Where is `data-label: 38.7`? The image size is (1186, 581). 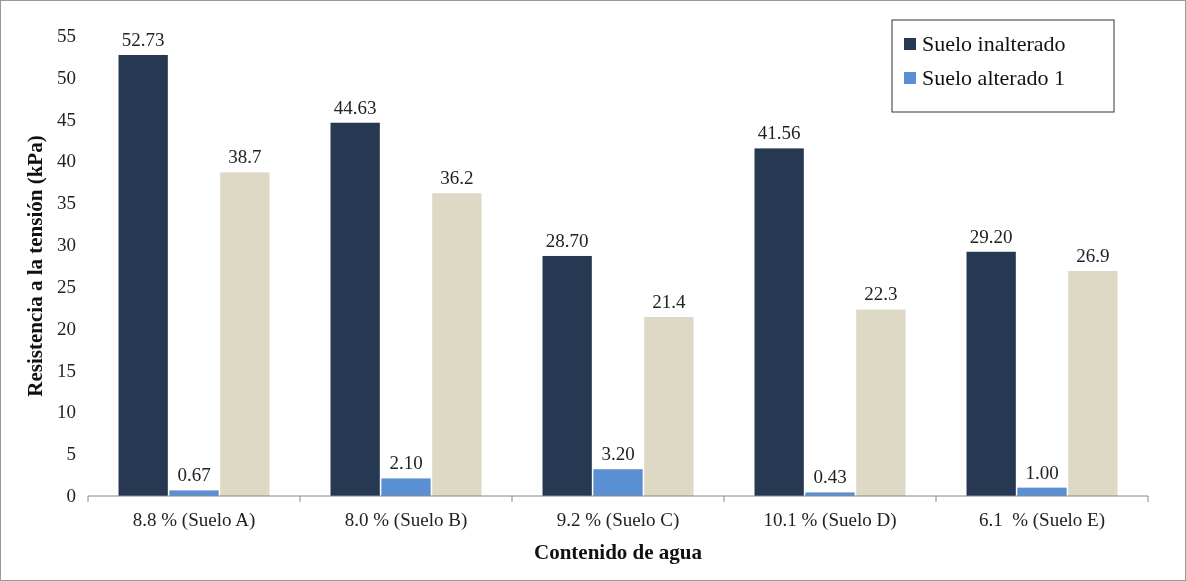
data-label: 38.7 is located at coordinates (245, 157).